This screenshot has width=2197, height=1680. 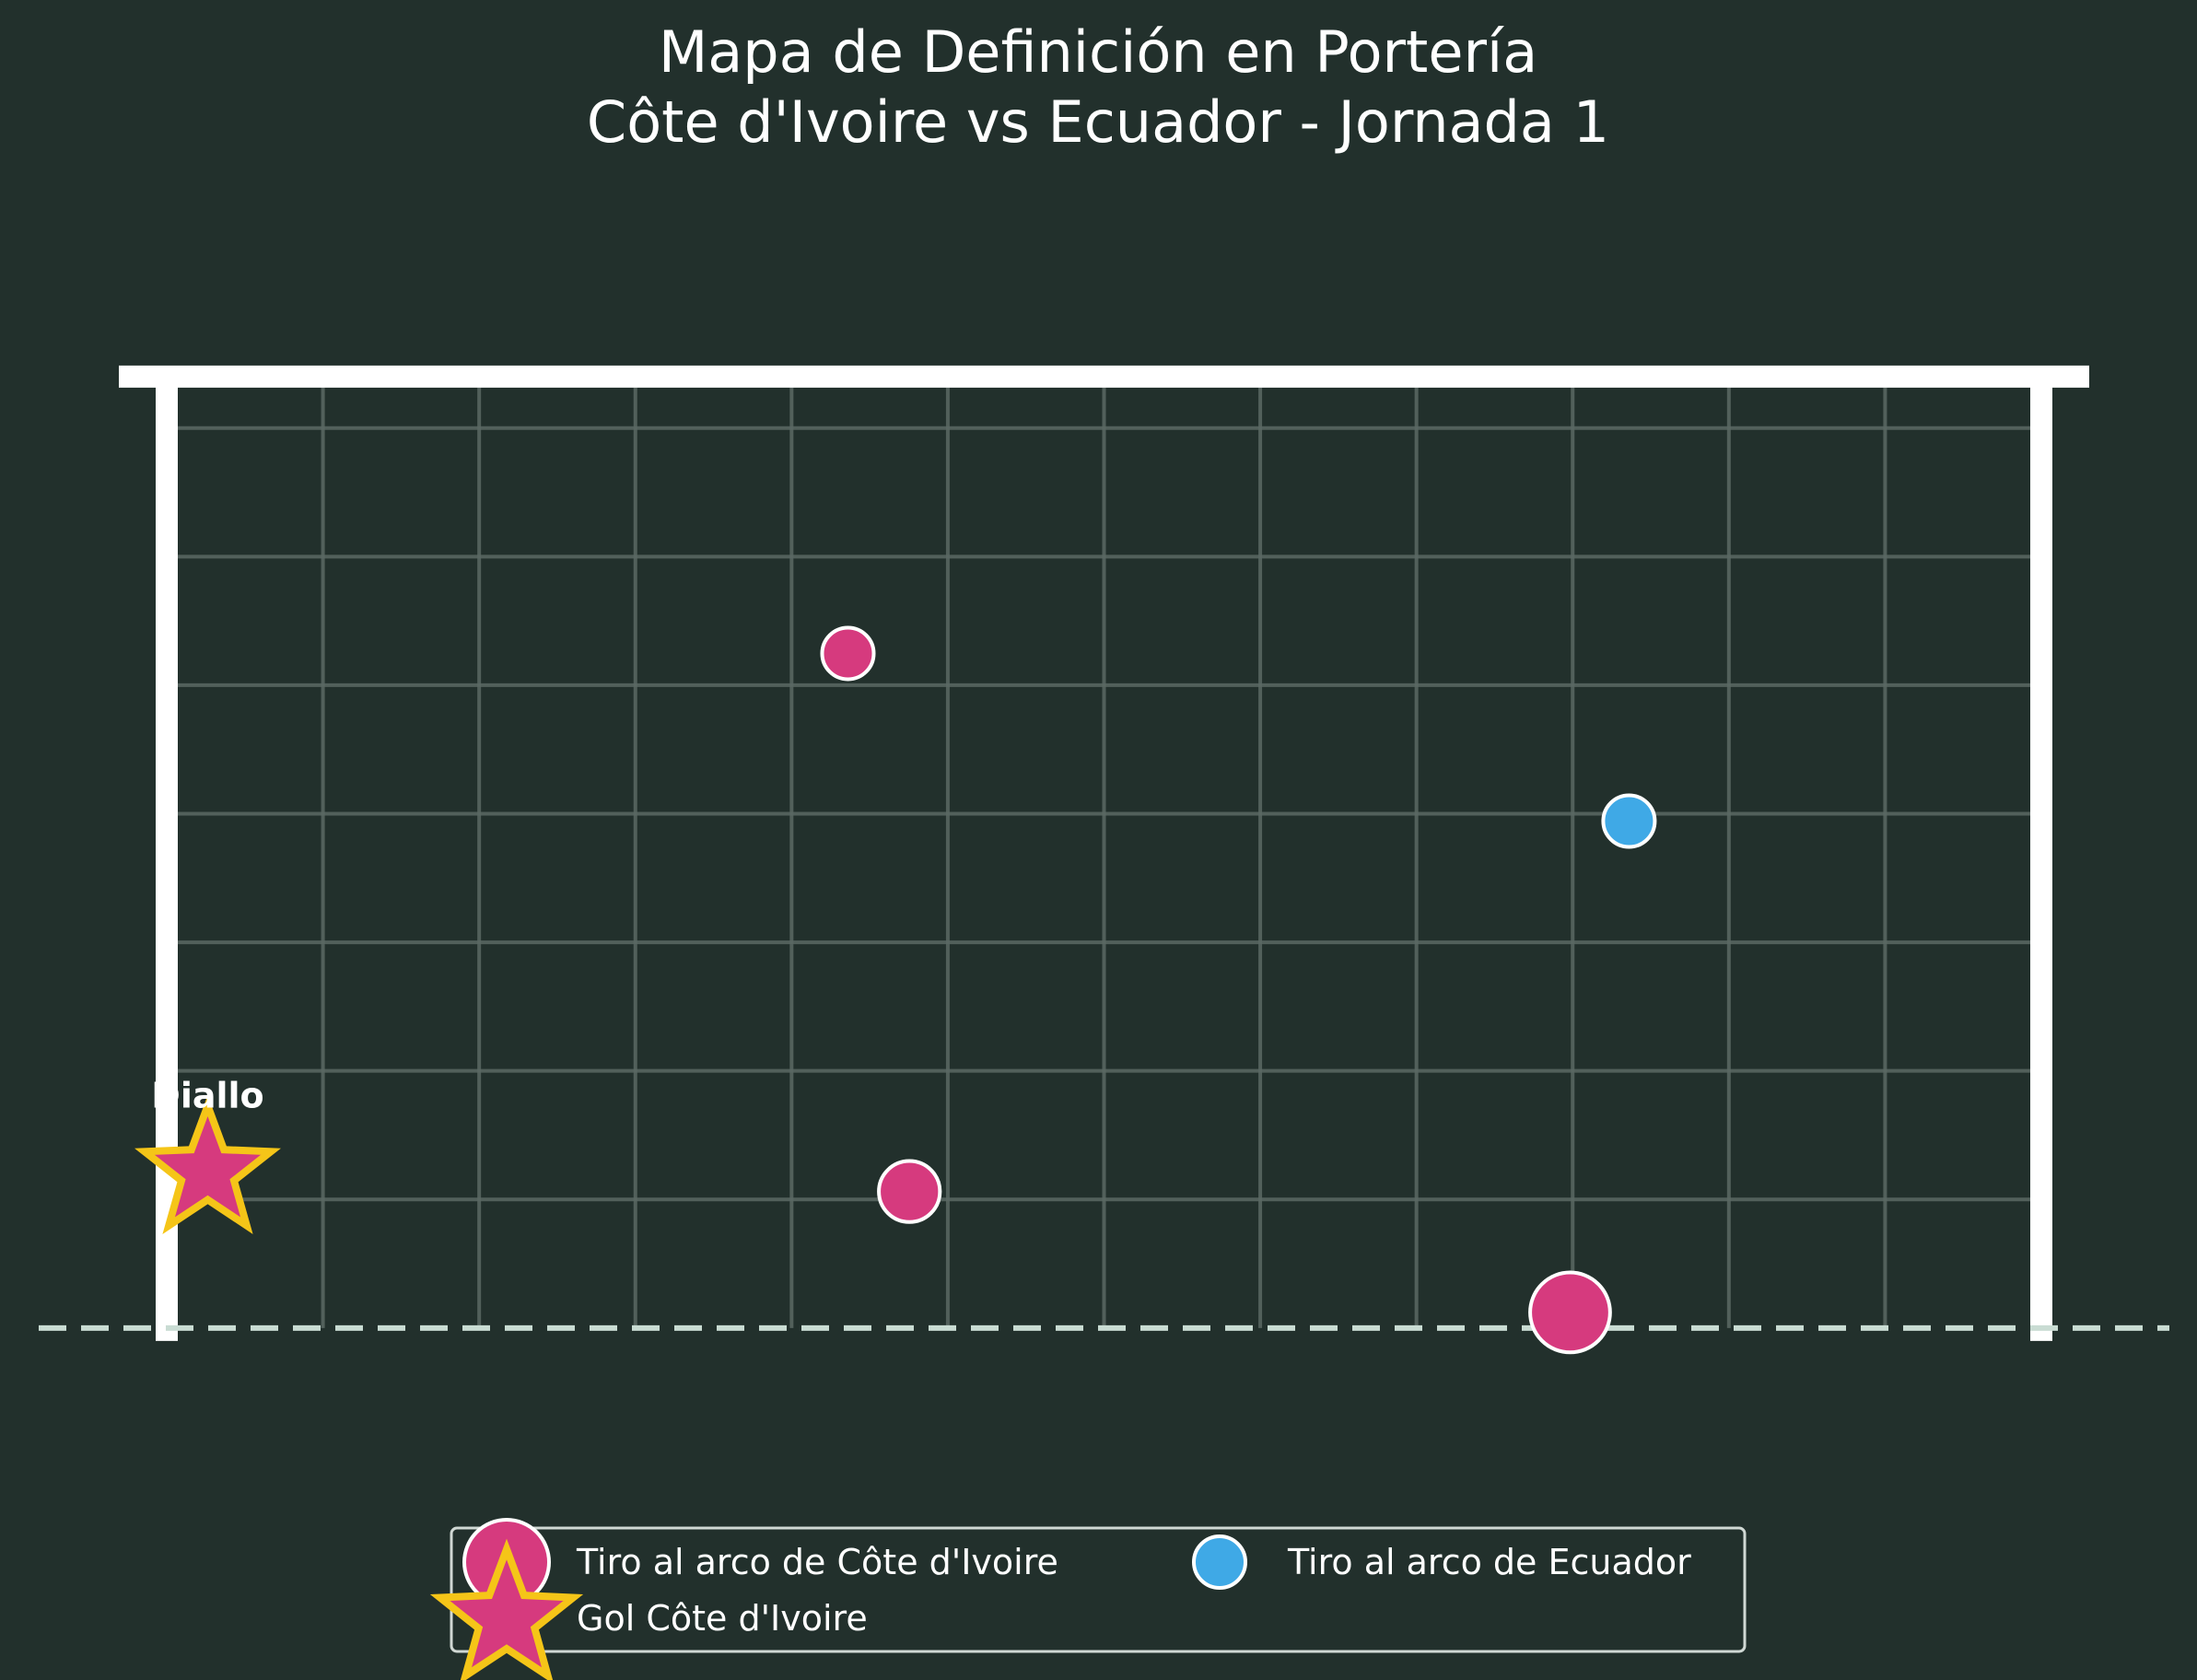 What do you see at coordinates (208, 1164) in the screenshot?
I see `goal-star-marker` at bounding box center [208, 1164].